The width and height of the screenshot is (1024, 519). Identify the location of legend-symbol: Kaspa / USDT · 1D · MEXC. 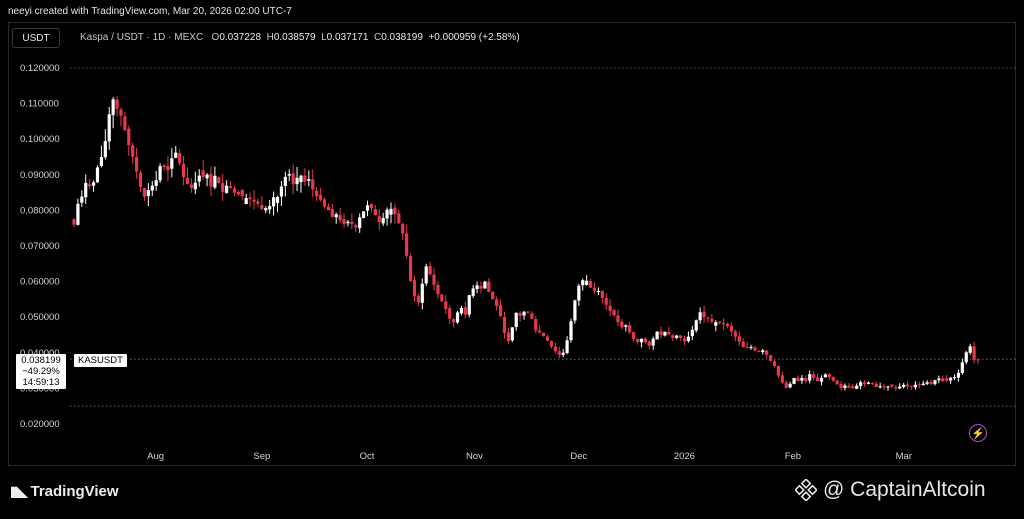
(142, 37).